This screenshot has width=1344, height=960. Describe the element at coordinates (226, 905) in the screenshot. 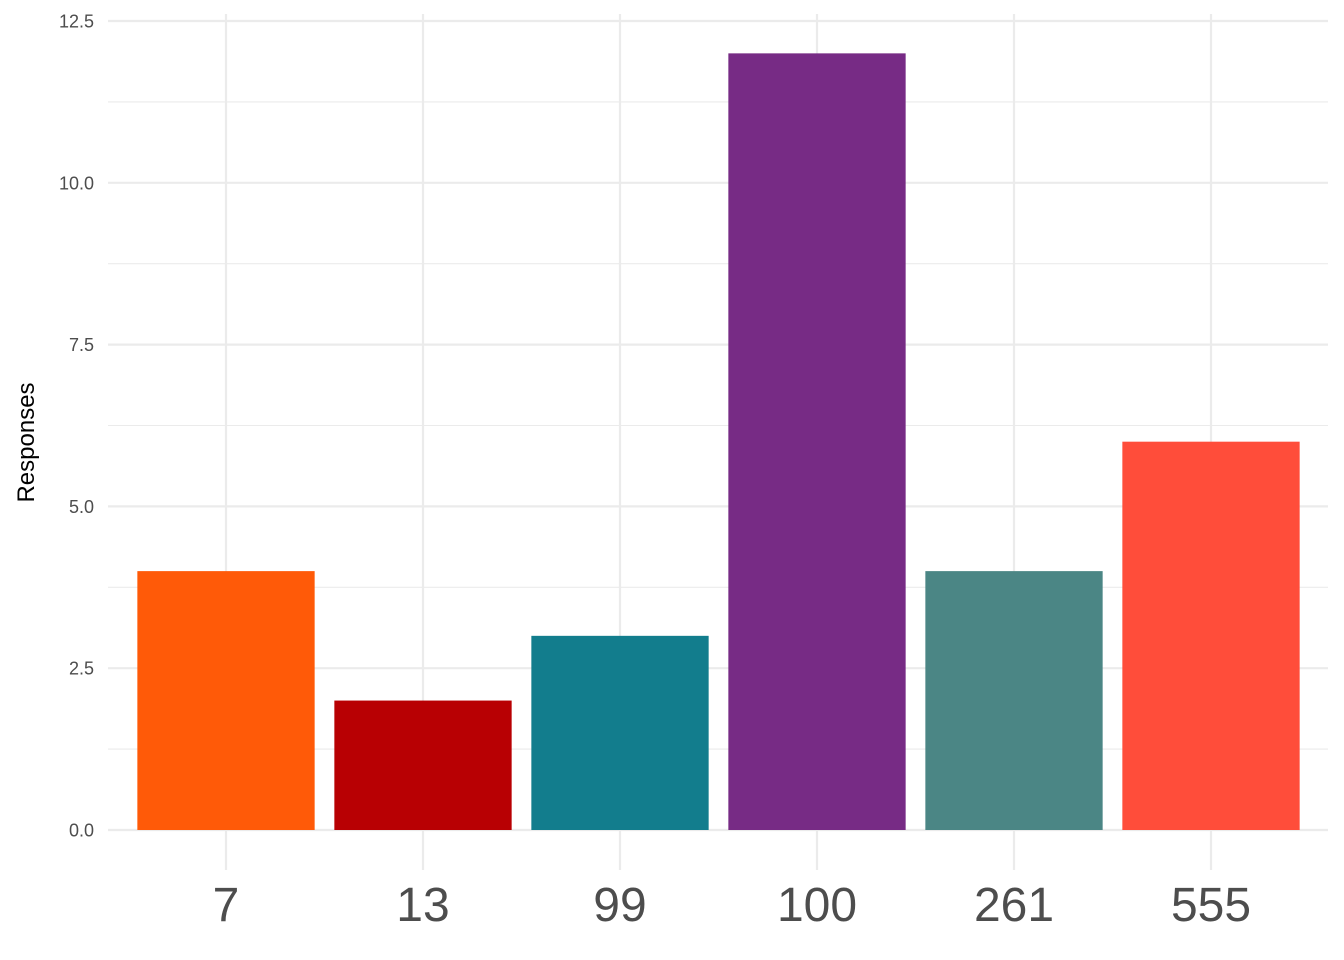

I see `x-tick-label: 7` at that location.